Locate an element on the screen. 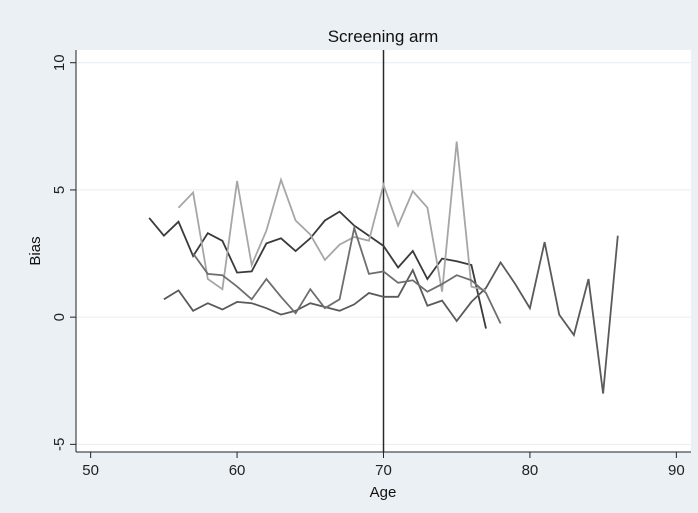  x-tick-label: 90 is located at coordinates (676, 470).